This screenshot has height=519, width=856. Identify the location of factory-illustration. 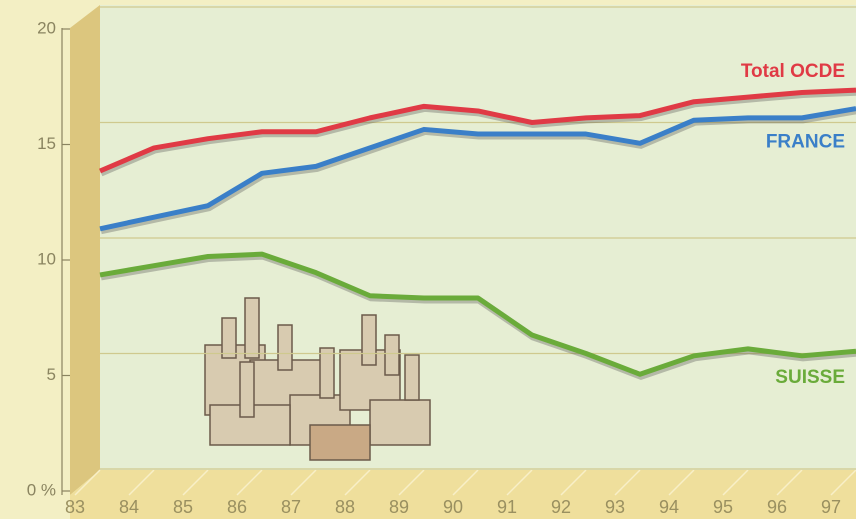
(317, 379).